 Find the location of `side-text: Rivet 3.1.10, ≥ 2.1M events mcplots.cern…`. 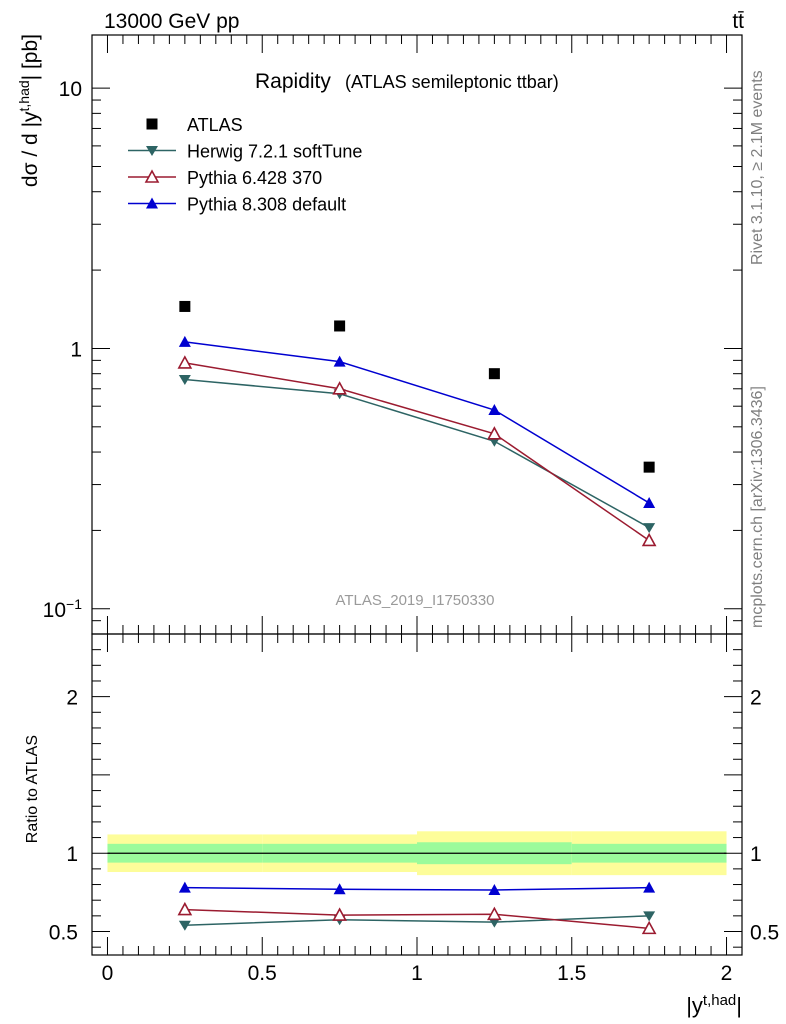

side-text: Rivet 3.1.10, ≥ 2.1M events mcplots.cern… is located at coordinates (757, 349).